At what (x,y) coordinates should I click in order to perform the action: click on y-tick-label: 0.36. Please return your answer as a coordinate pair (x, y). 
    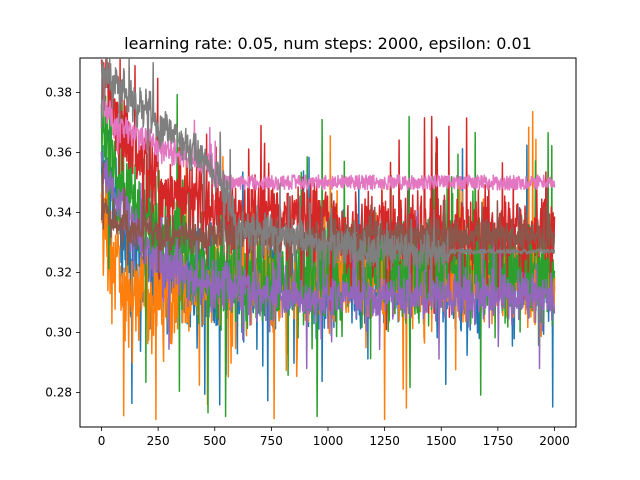
    Looking at the image, I should click on (58, 153).